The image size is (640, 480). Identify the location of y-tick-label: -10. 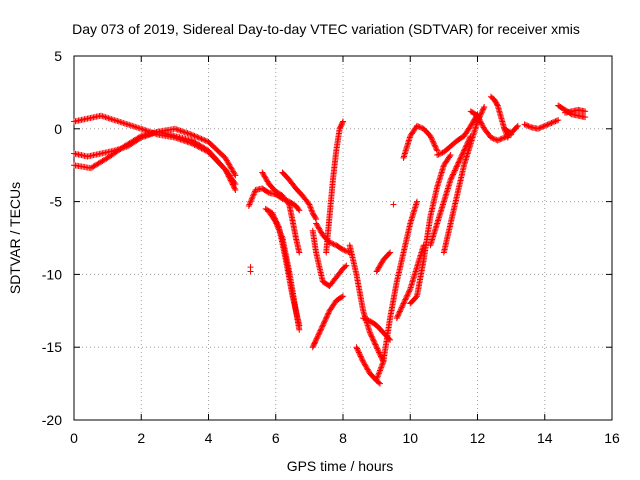
(52, 274).